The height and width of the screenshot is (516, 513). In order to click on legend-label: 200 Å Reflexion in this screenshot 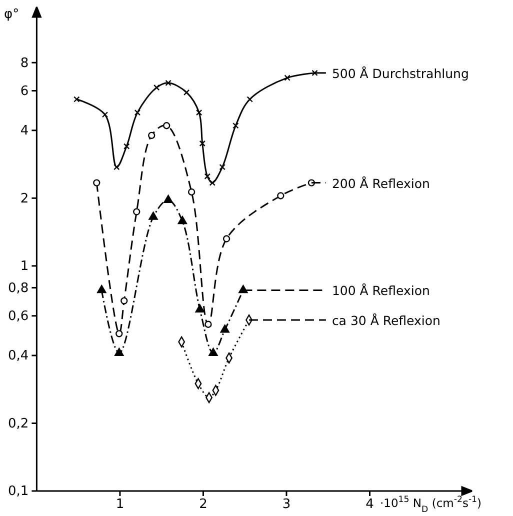, I will do `click(381, 183)`.